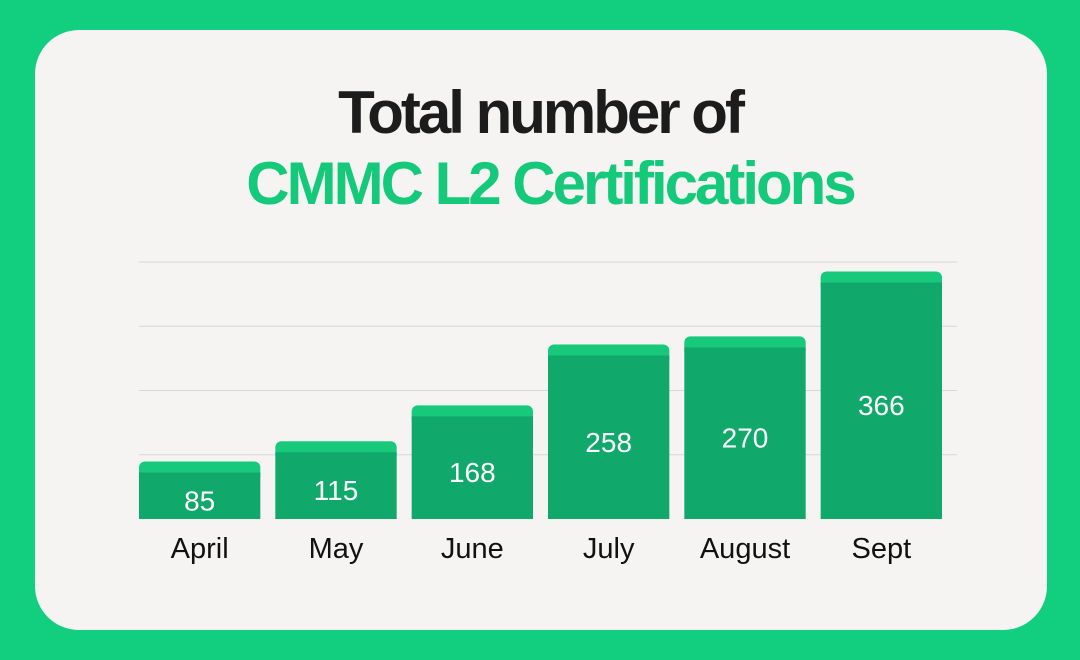 This screenshot has width=1080, height=660. I want to click on bar-sept, so click(881, 400).